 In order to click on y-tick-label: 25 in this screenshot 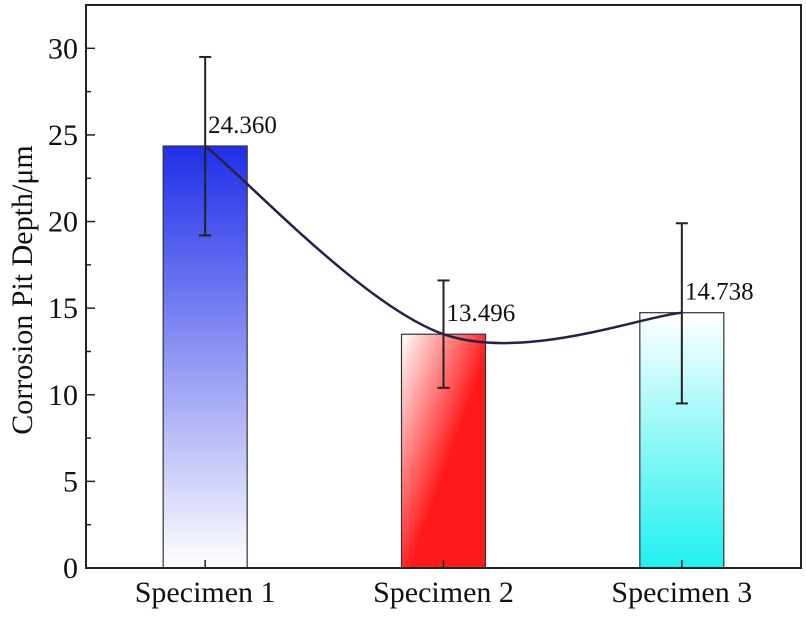, I will do `click(63, 135)`.